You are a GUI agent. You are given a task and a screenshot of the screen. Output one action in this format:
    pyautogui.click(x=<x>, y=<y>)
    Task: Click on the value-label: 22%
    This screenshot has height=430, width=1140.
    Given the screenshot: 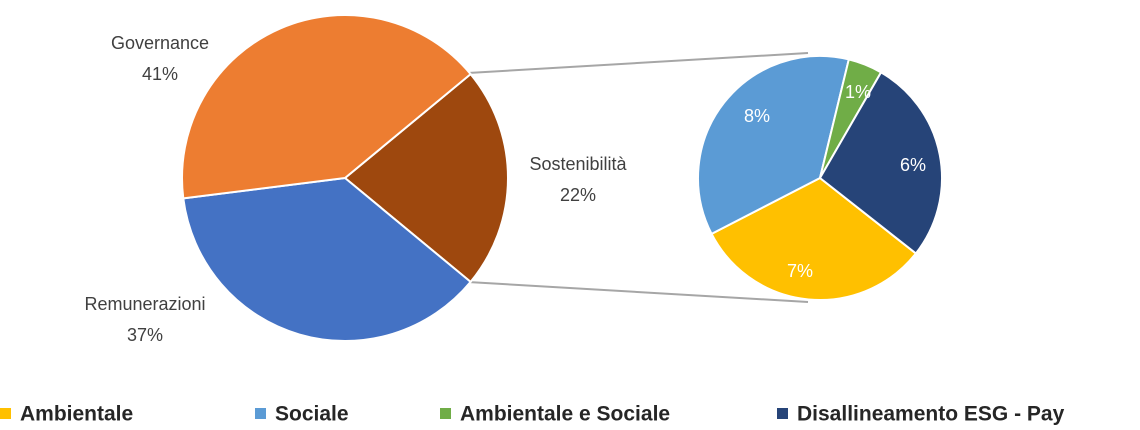 What is the action you would take?
    pyautogui.click(x=578, y=195)
    